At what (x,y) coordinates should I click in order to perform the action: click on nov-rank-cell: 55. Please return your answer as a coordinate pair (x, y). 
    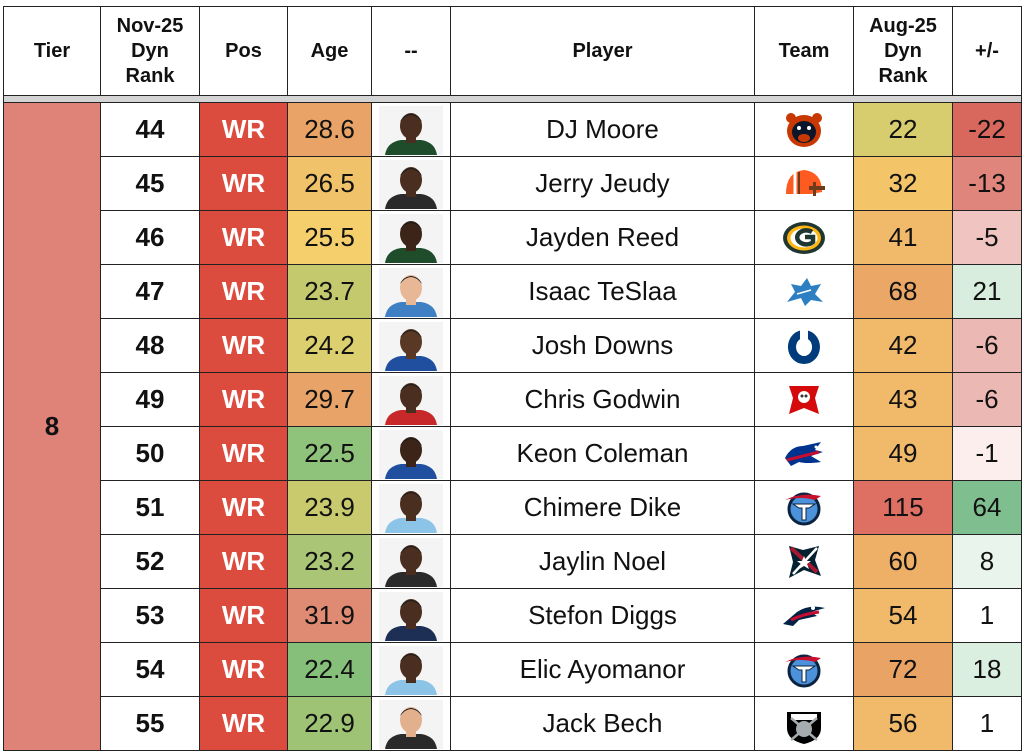
    Looking at the image, I should click on (150, 723).